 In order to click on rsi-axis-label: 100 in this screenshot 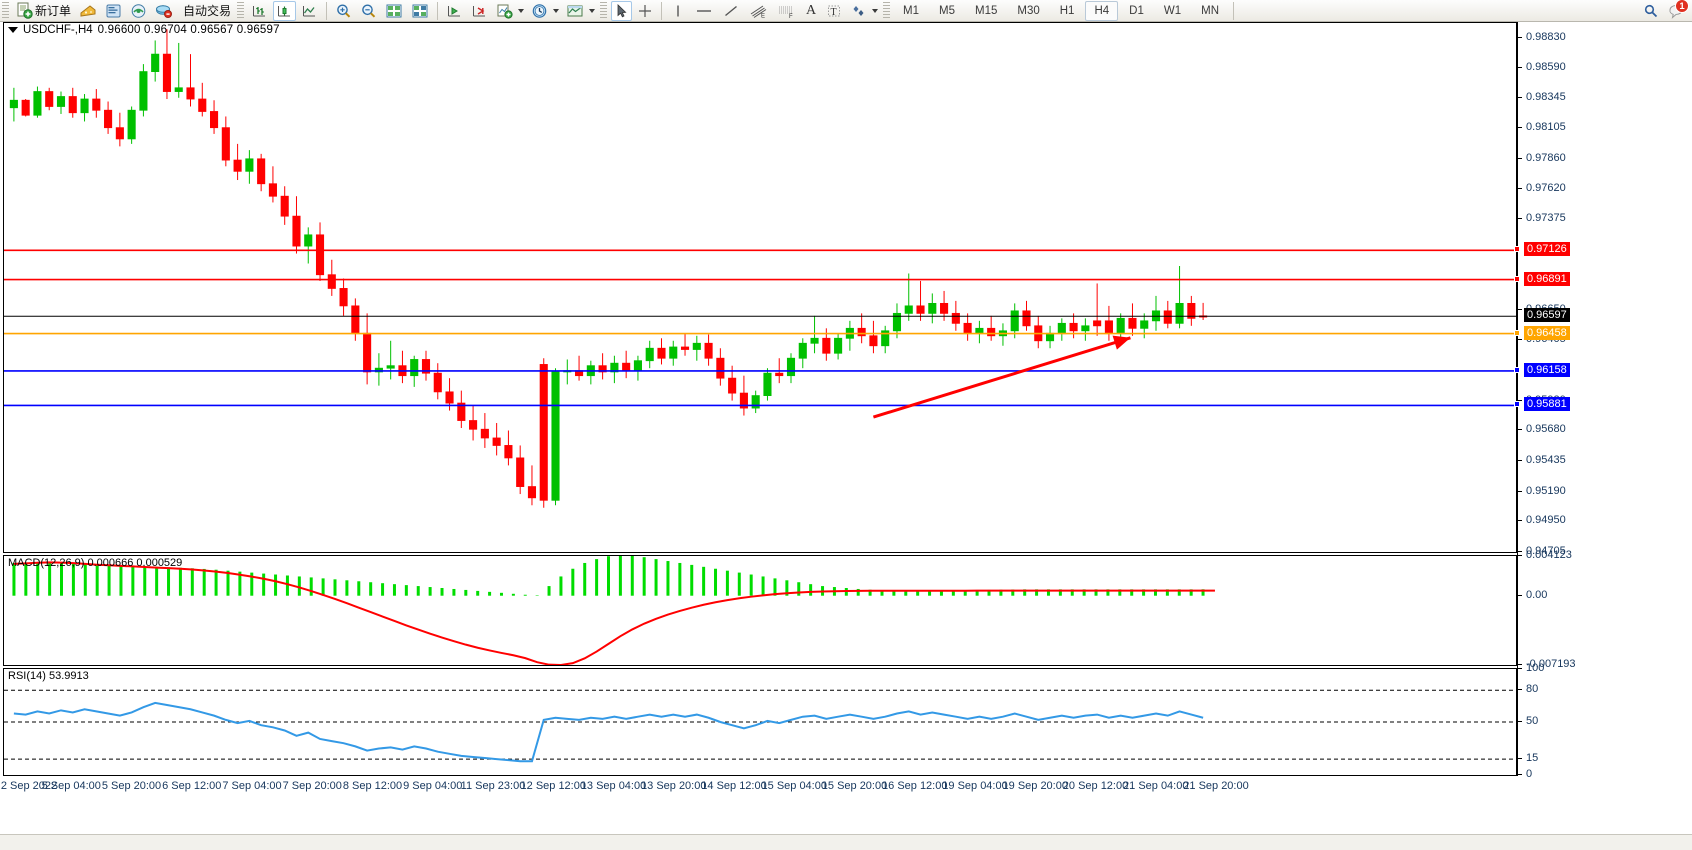, I will do `click(1535, 668)`.